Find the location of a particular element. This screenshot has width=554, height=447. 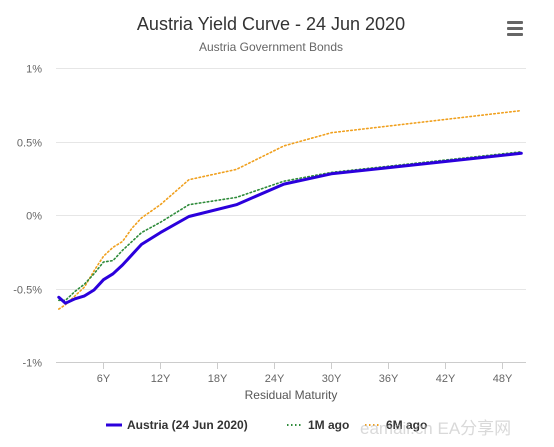

x-tick-label: 24Y is located at coordinates (275, 379).